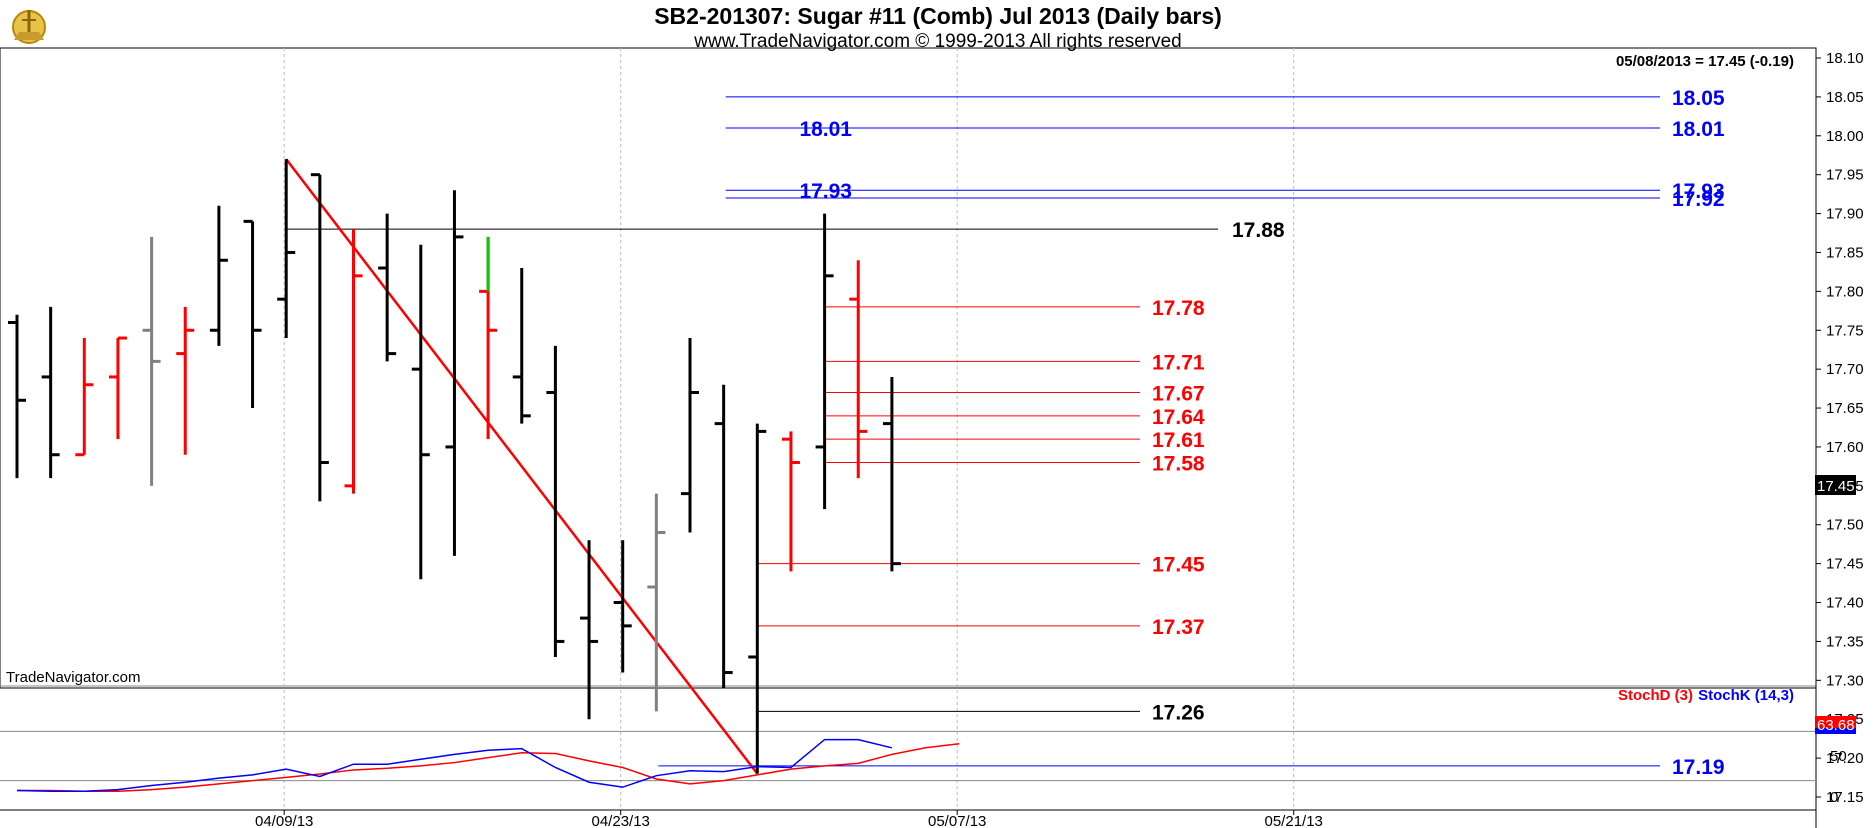  What do you see at coordinates (1835, 731) in the screenshot?
I see `stoch-tag-blue` at bounding box center [1835, 731].